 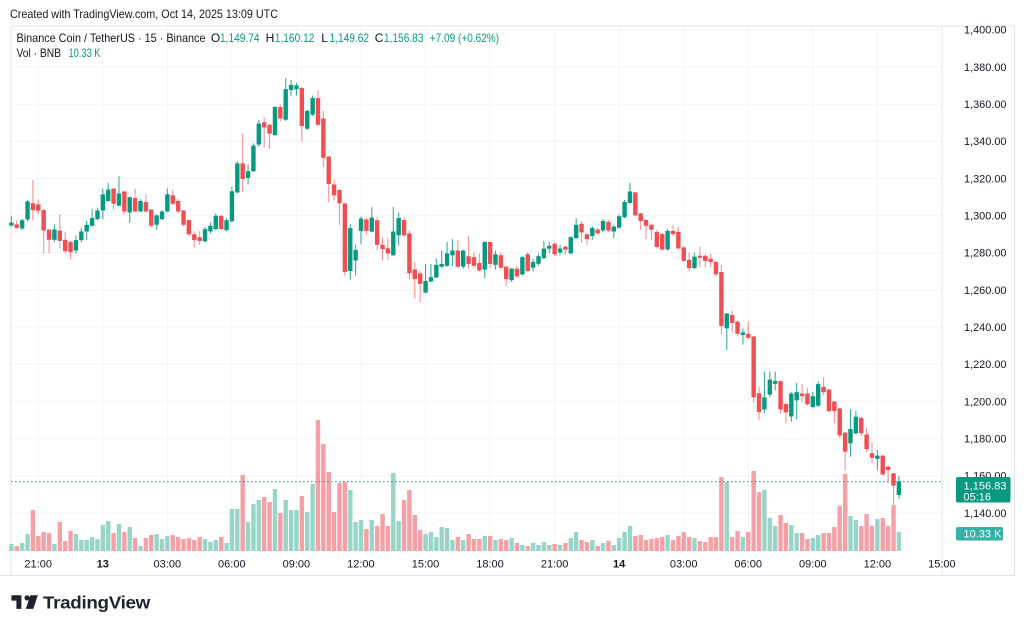 What do you see at coordinates (985, 217) in the screenshot?
I see `svg-text: 1,300.00` at bounding box center [985, 217].